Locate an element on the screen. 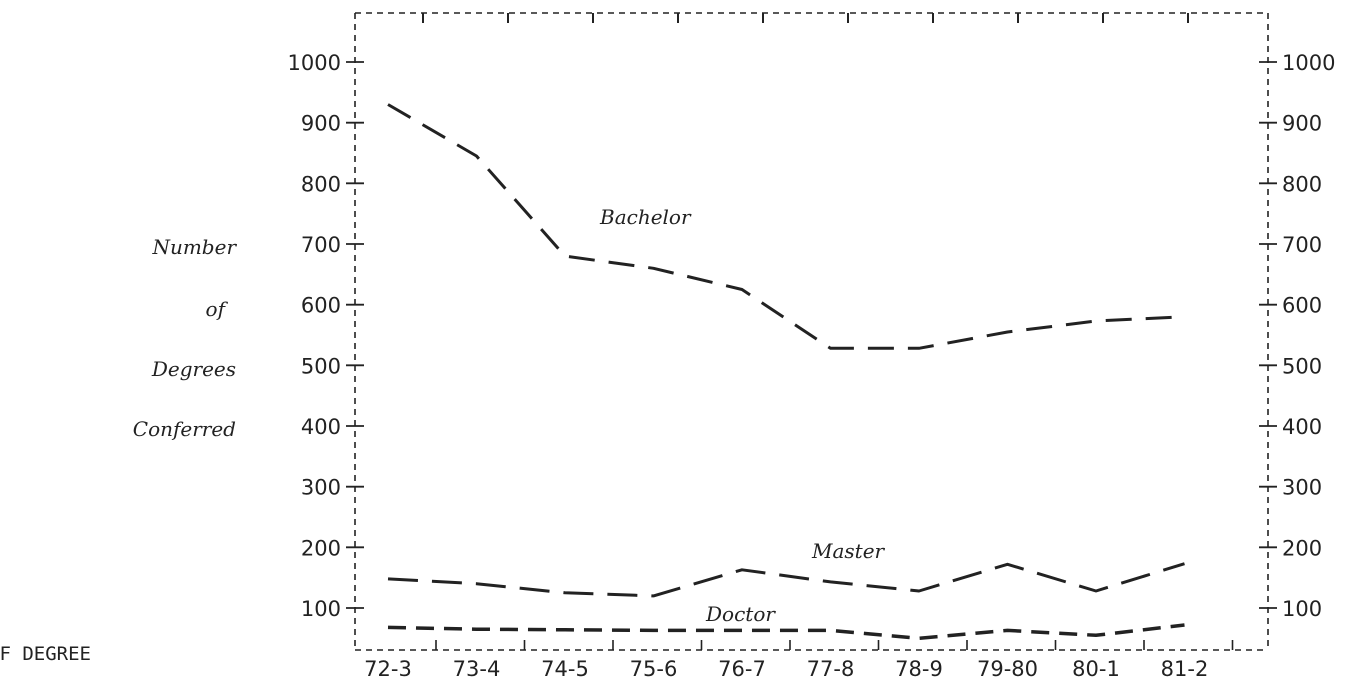 This screenshot has height=678, width=1356. series-line-master is located at coordinates (786, 580).